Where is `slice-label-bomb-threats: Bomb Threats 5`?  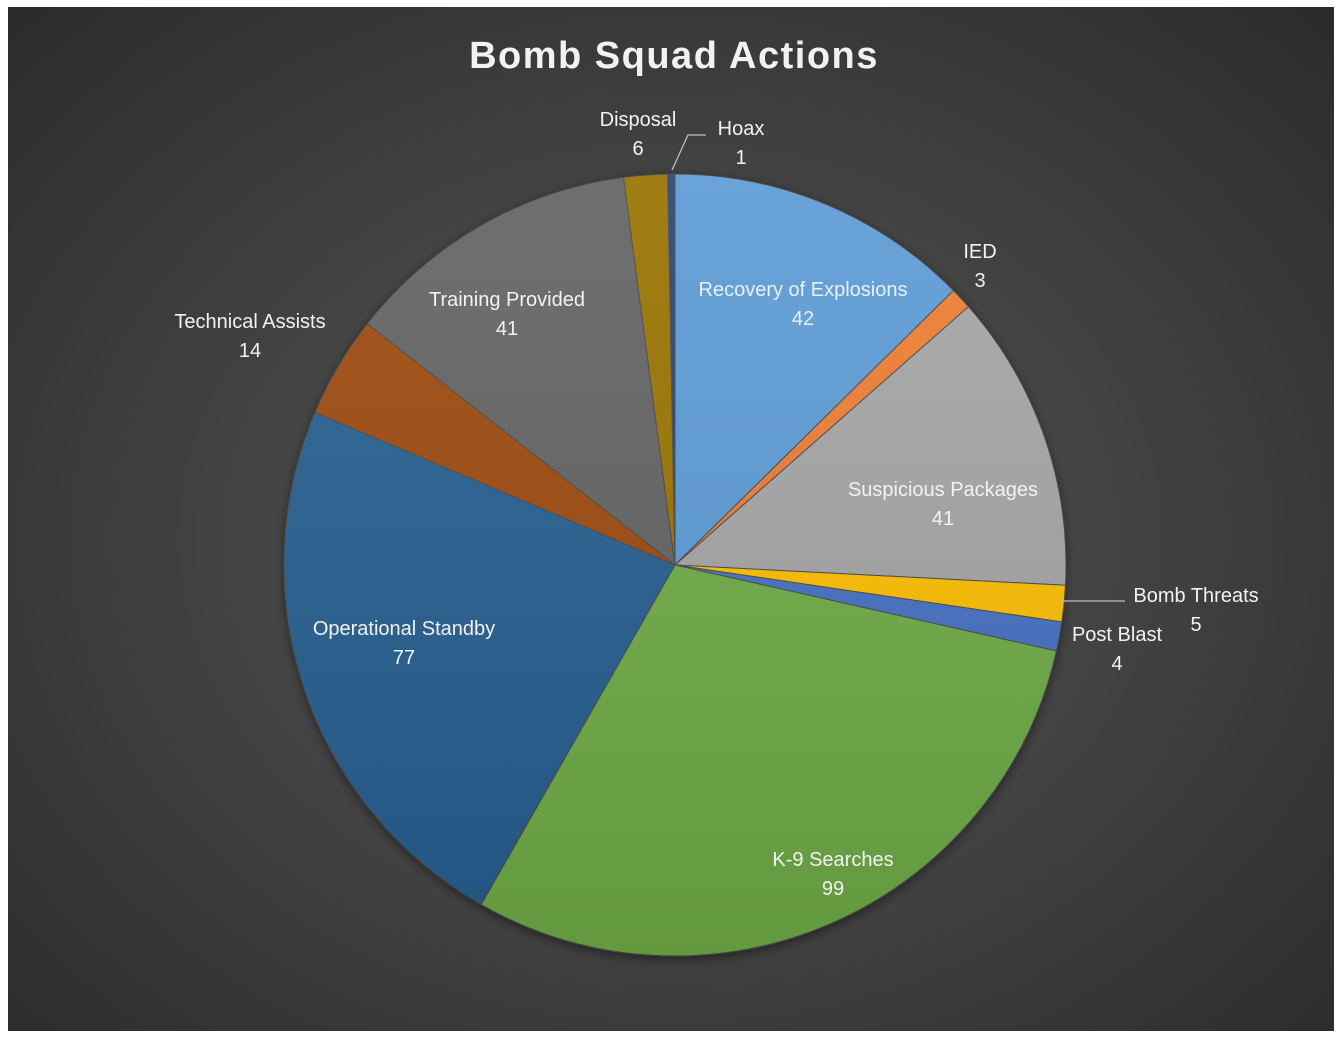 slice-label-bomb-threats: Bomb Threats 5 is located at coordinates (1195, 610).